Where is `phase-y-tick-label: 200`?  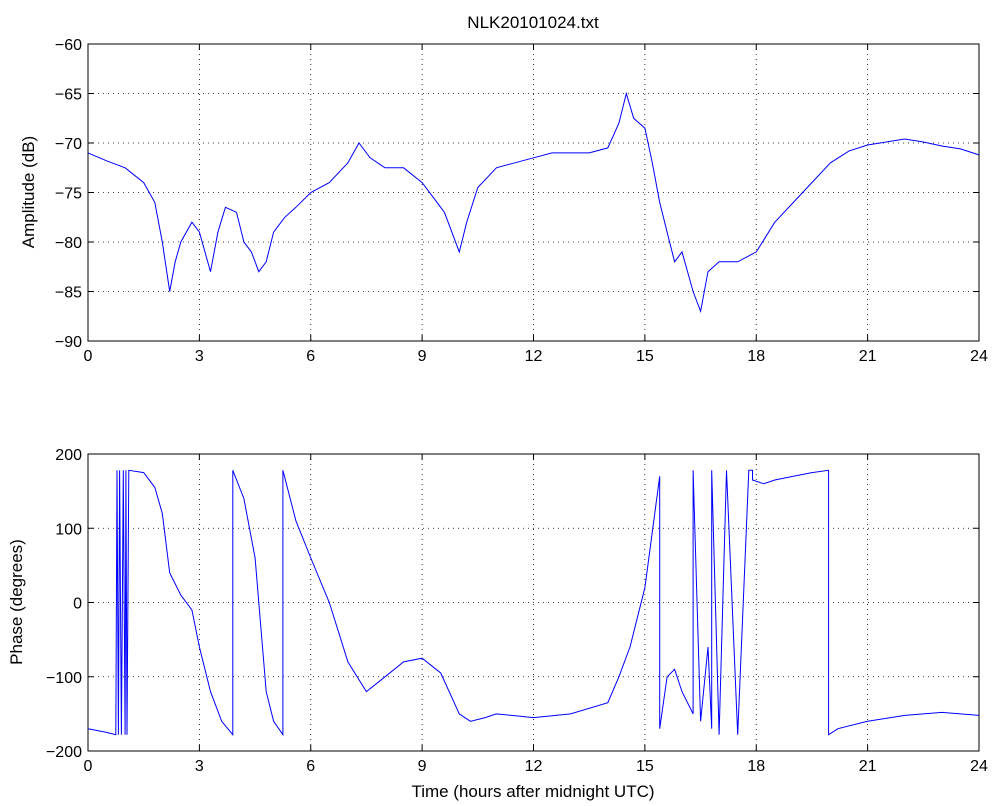
phase-y-tick-label: 200 is located at coordinates (68, 455).